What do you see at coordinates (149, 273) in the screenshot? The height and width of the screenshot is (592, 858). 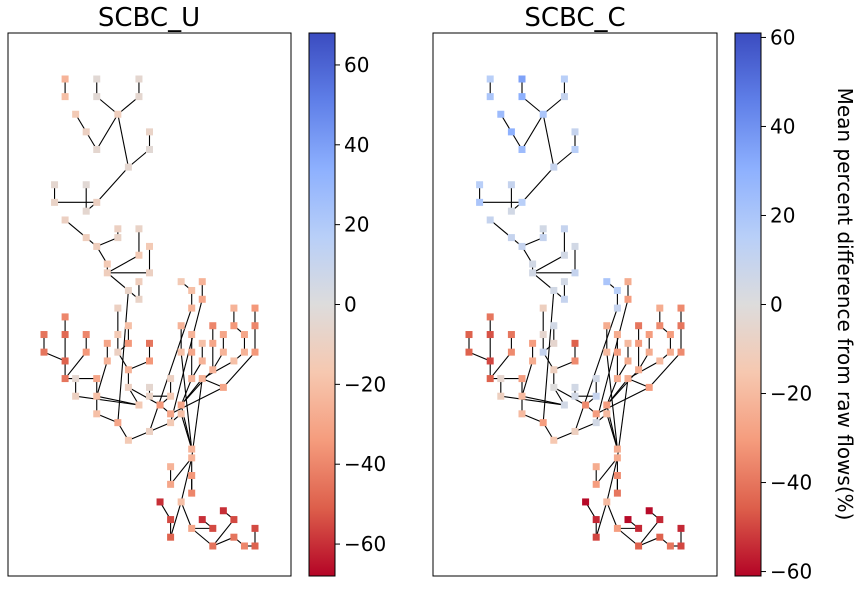 I see `node-left-n29` at bounding box center [149, 273].